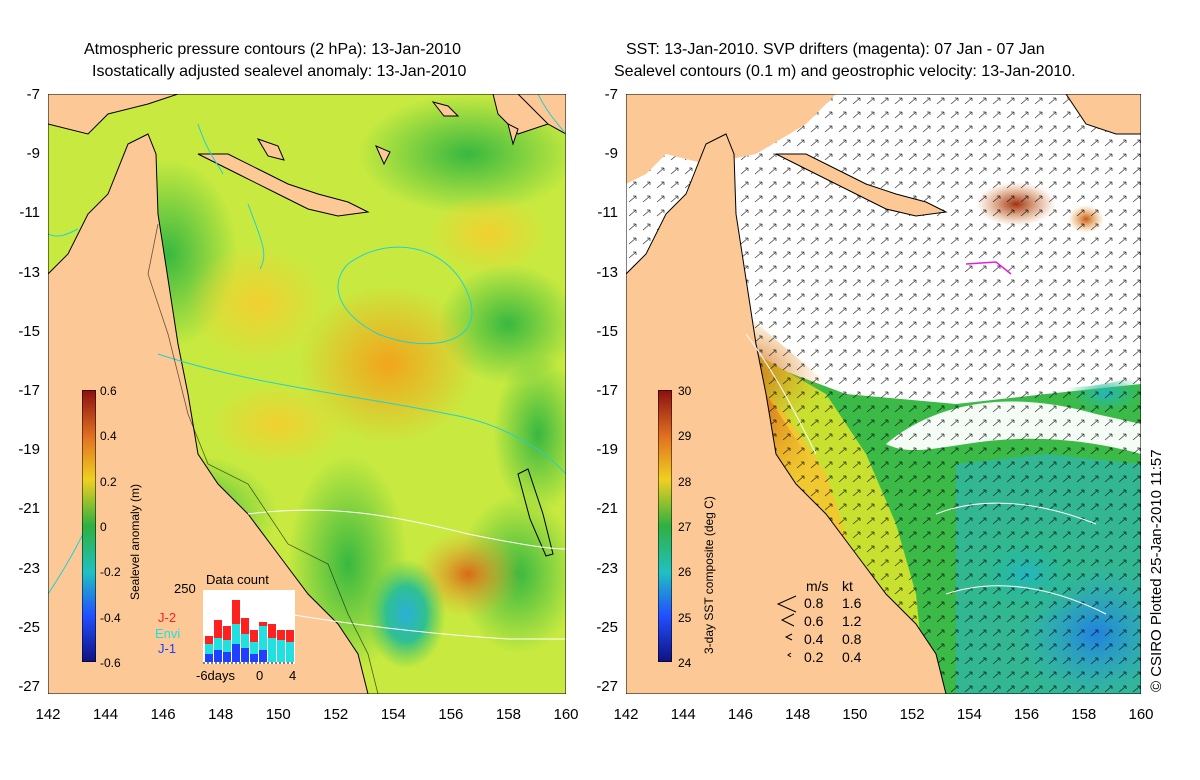 The height and width of the screenshot is (780, 1200). Describe the element at coordinates (108, 481) in the screenshot. I see `sealevel-tick-2: 0.2` at that location.